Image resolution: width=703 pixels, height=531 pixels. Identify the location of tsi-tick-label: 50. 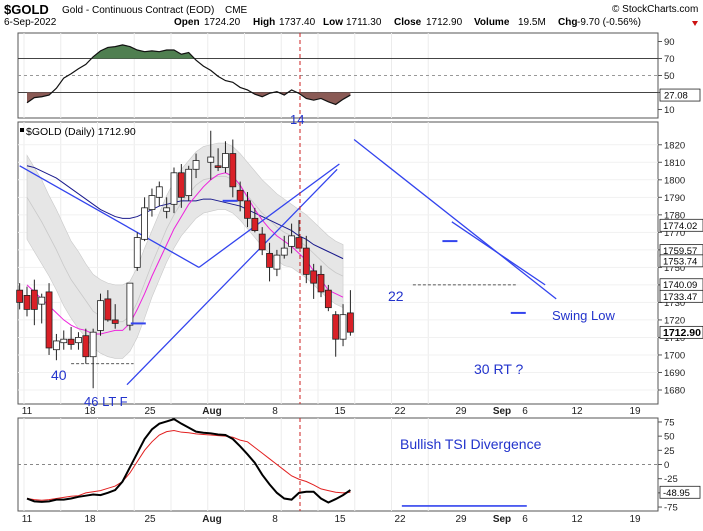
(669, 437).